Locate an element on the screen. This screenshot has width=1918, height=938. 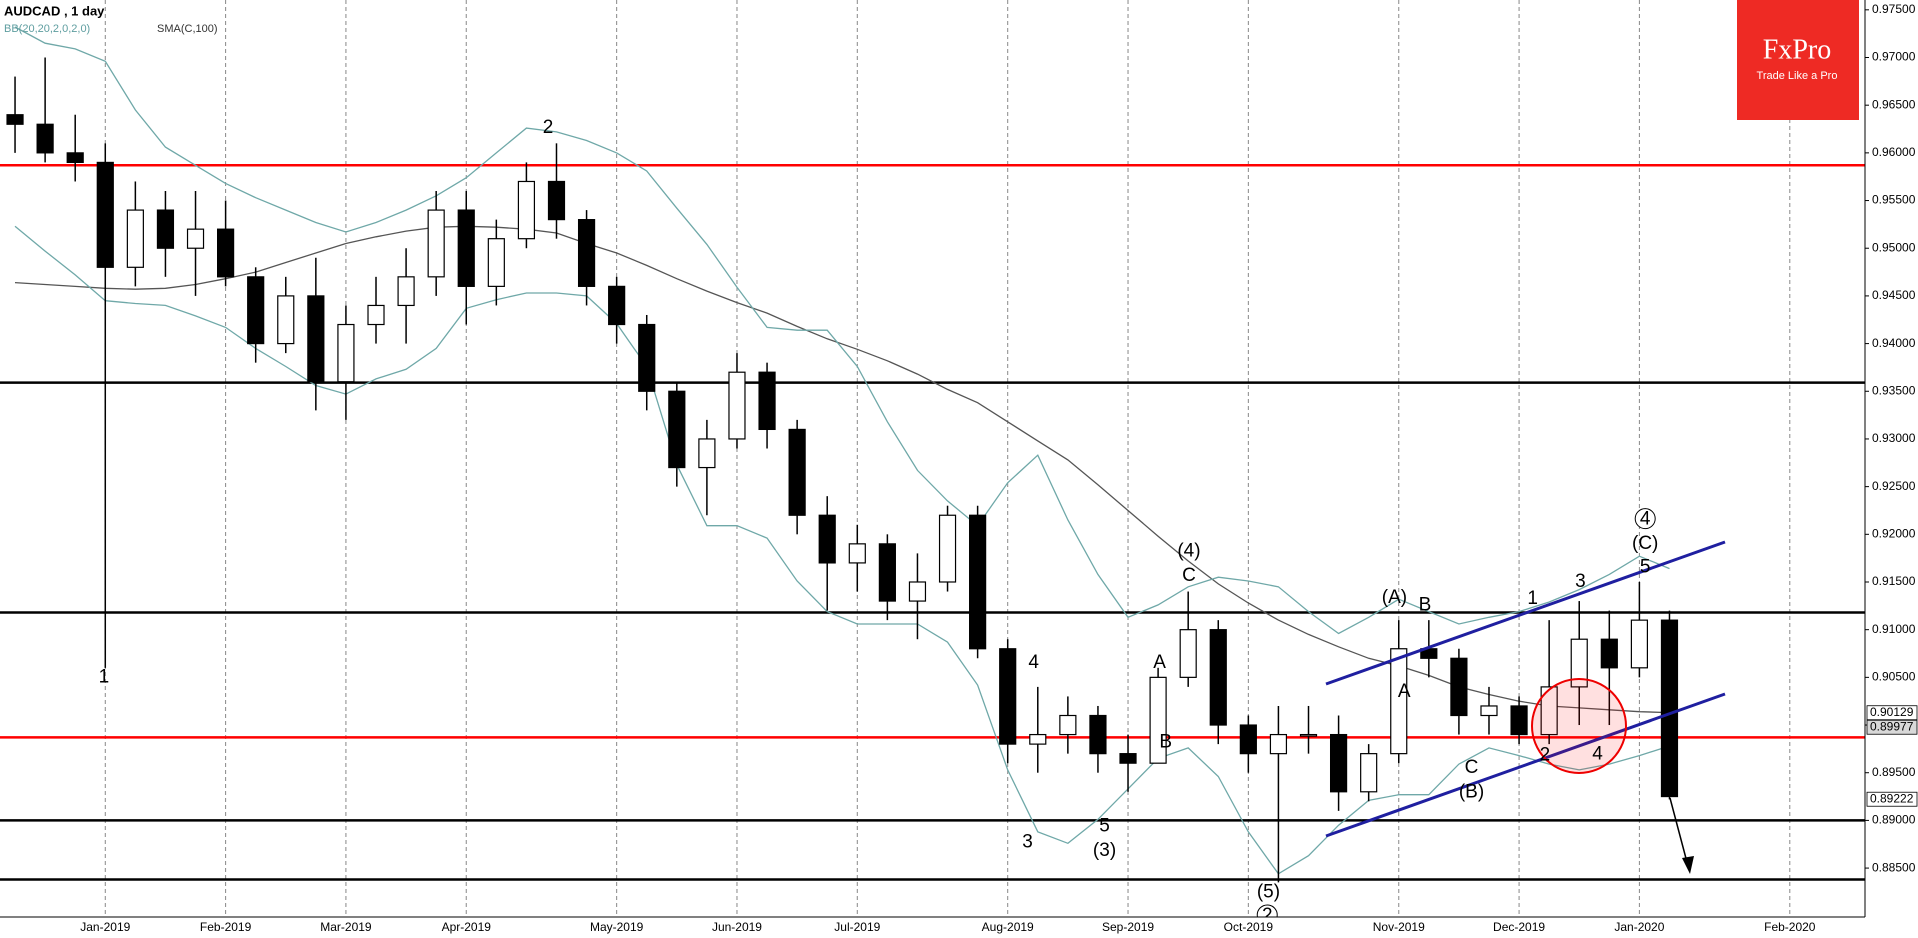
x-tick-label: Nov-2019 is located at coordinates (1399, 927).